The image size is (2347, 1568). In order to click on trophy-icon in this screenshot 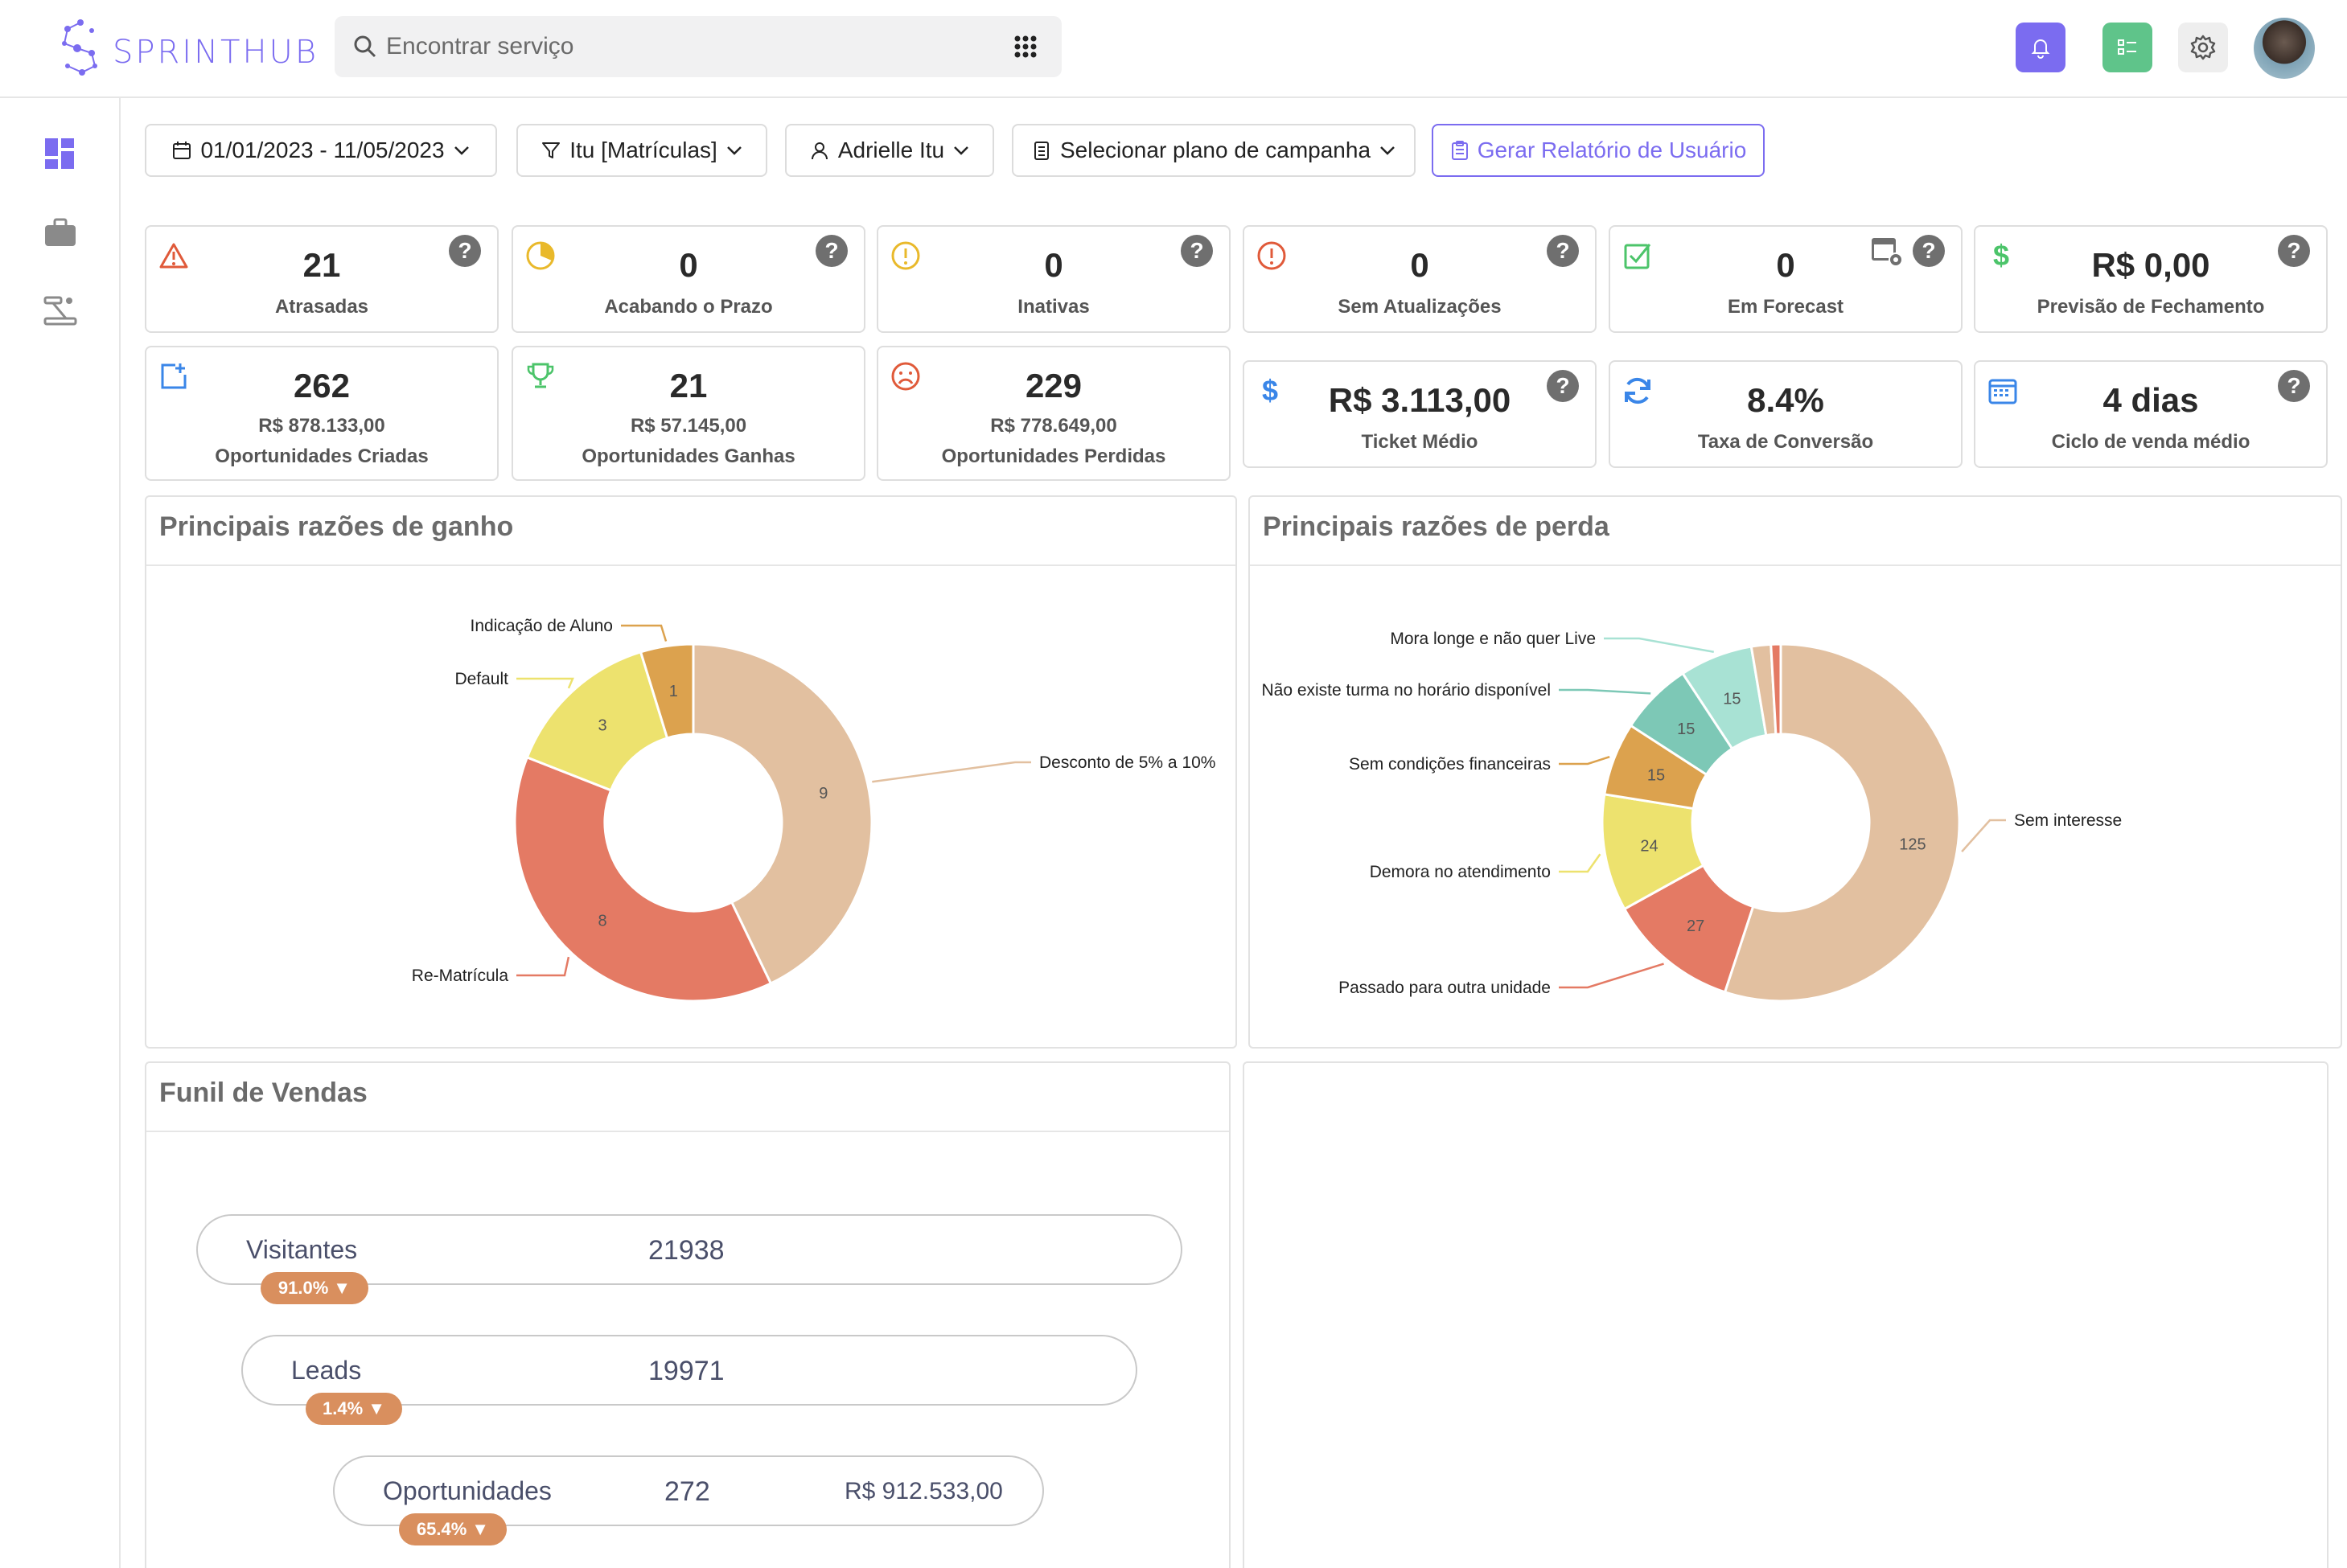, I will do `click(540, 375)`.